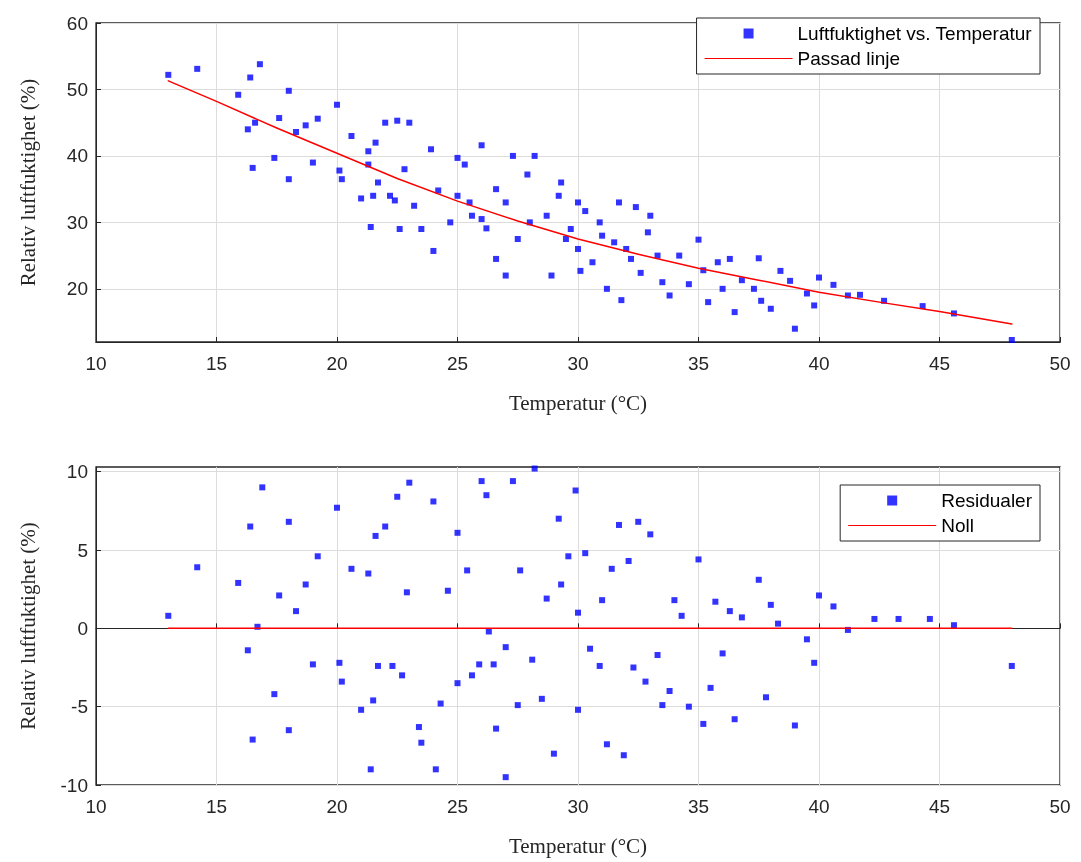 Image resolution: width=1081 pixels, height=862 pixels. What do you see at coordinates (79, 707) in the screenshot?
I see `y-tick-label: -5` at bounding box center [79, 707].